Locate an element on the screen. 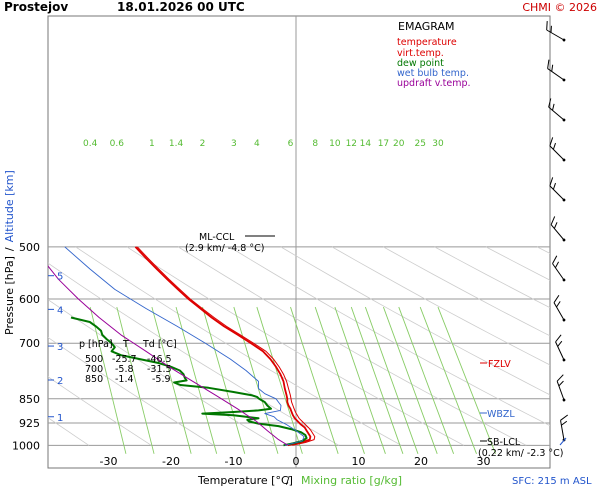 This screenshot has height=500, width=600. pressure-tick-925: 925 is located at coordinates (29, 423).